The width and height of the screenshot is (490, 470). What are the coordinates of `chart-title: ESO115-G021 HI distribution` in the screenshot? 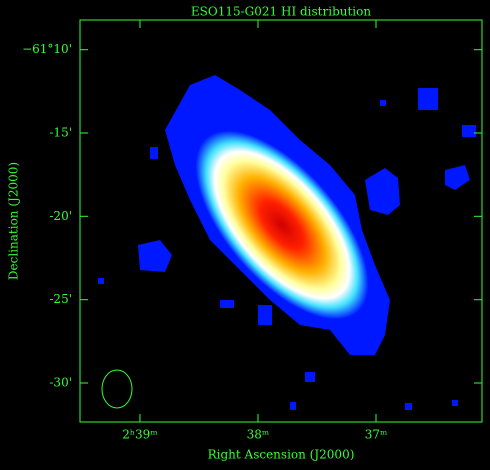 It's located at (281, 12).